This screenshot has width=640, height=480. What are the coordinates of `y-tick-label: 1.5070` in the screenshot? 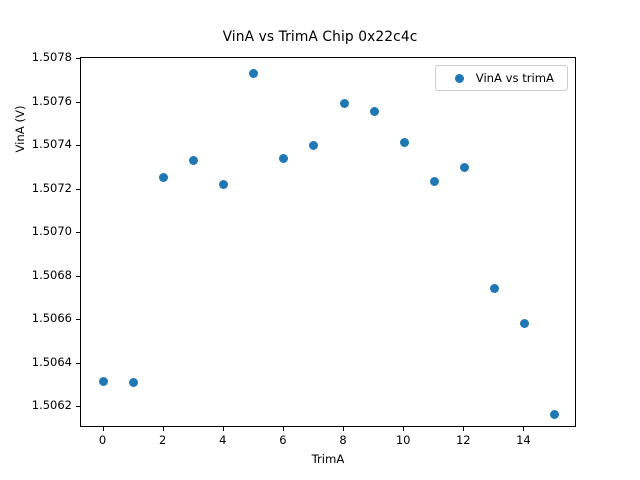 It's located at (51, 231).